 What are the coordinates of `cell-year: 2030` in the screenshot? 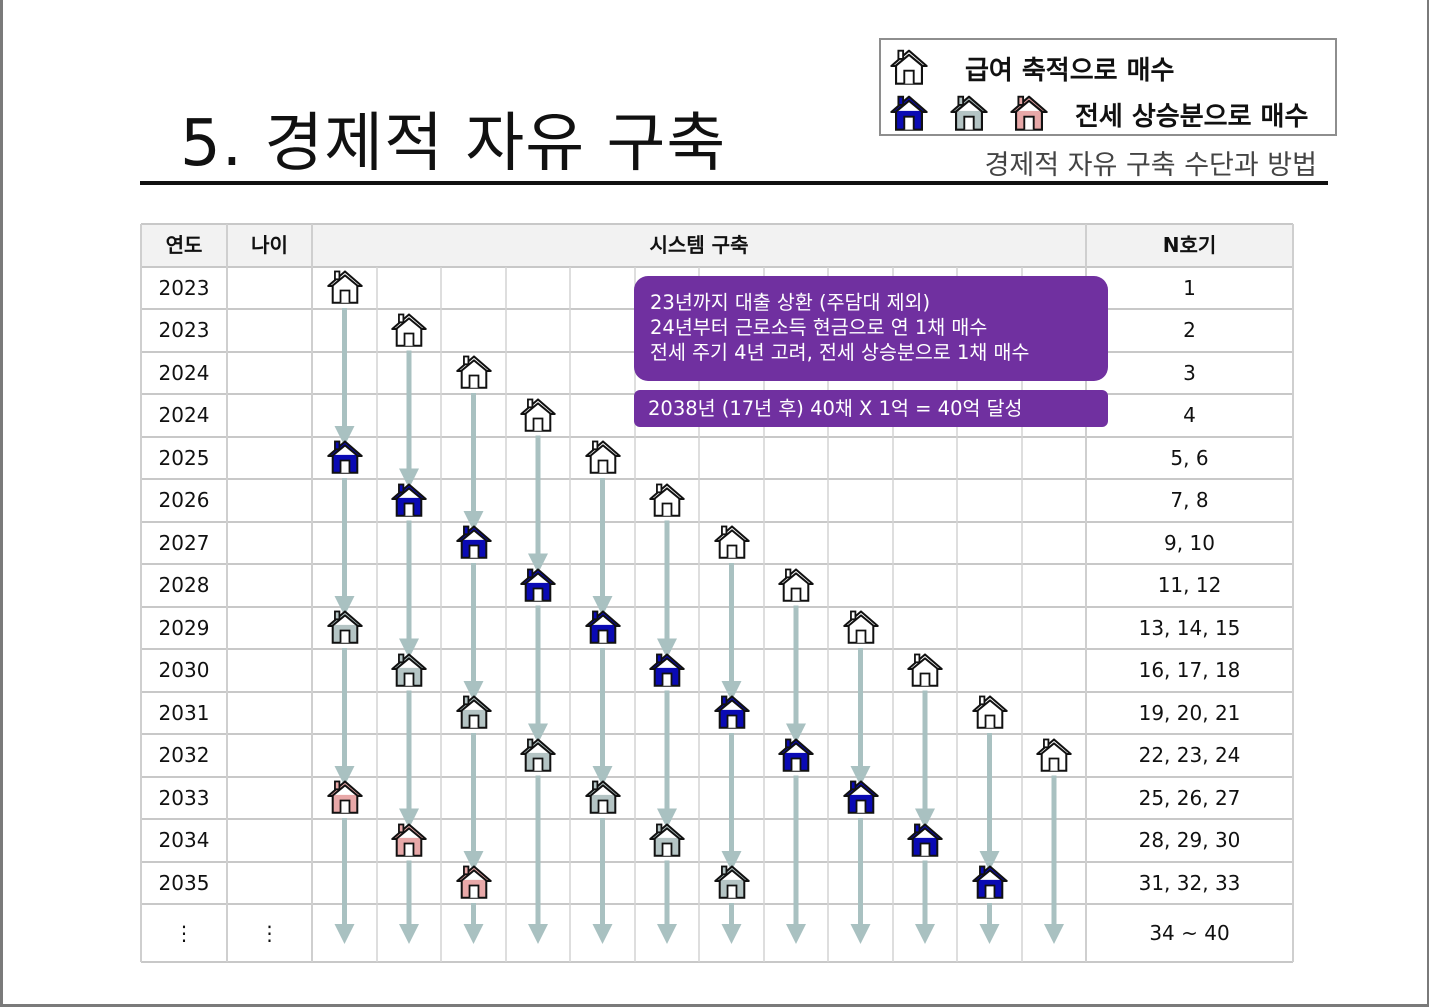 It's located at (184, 670).